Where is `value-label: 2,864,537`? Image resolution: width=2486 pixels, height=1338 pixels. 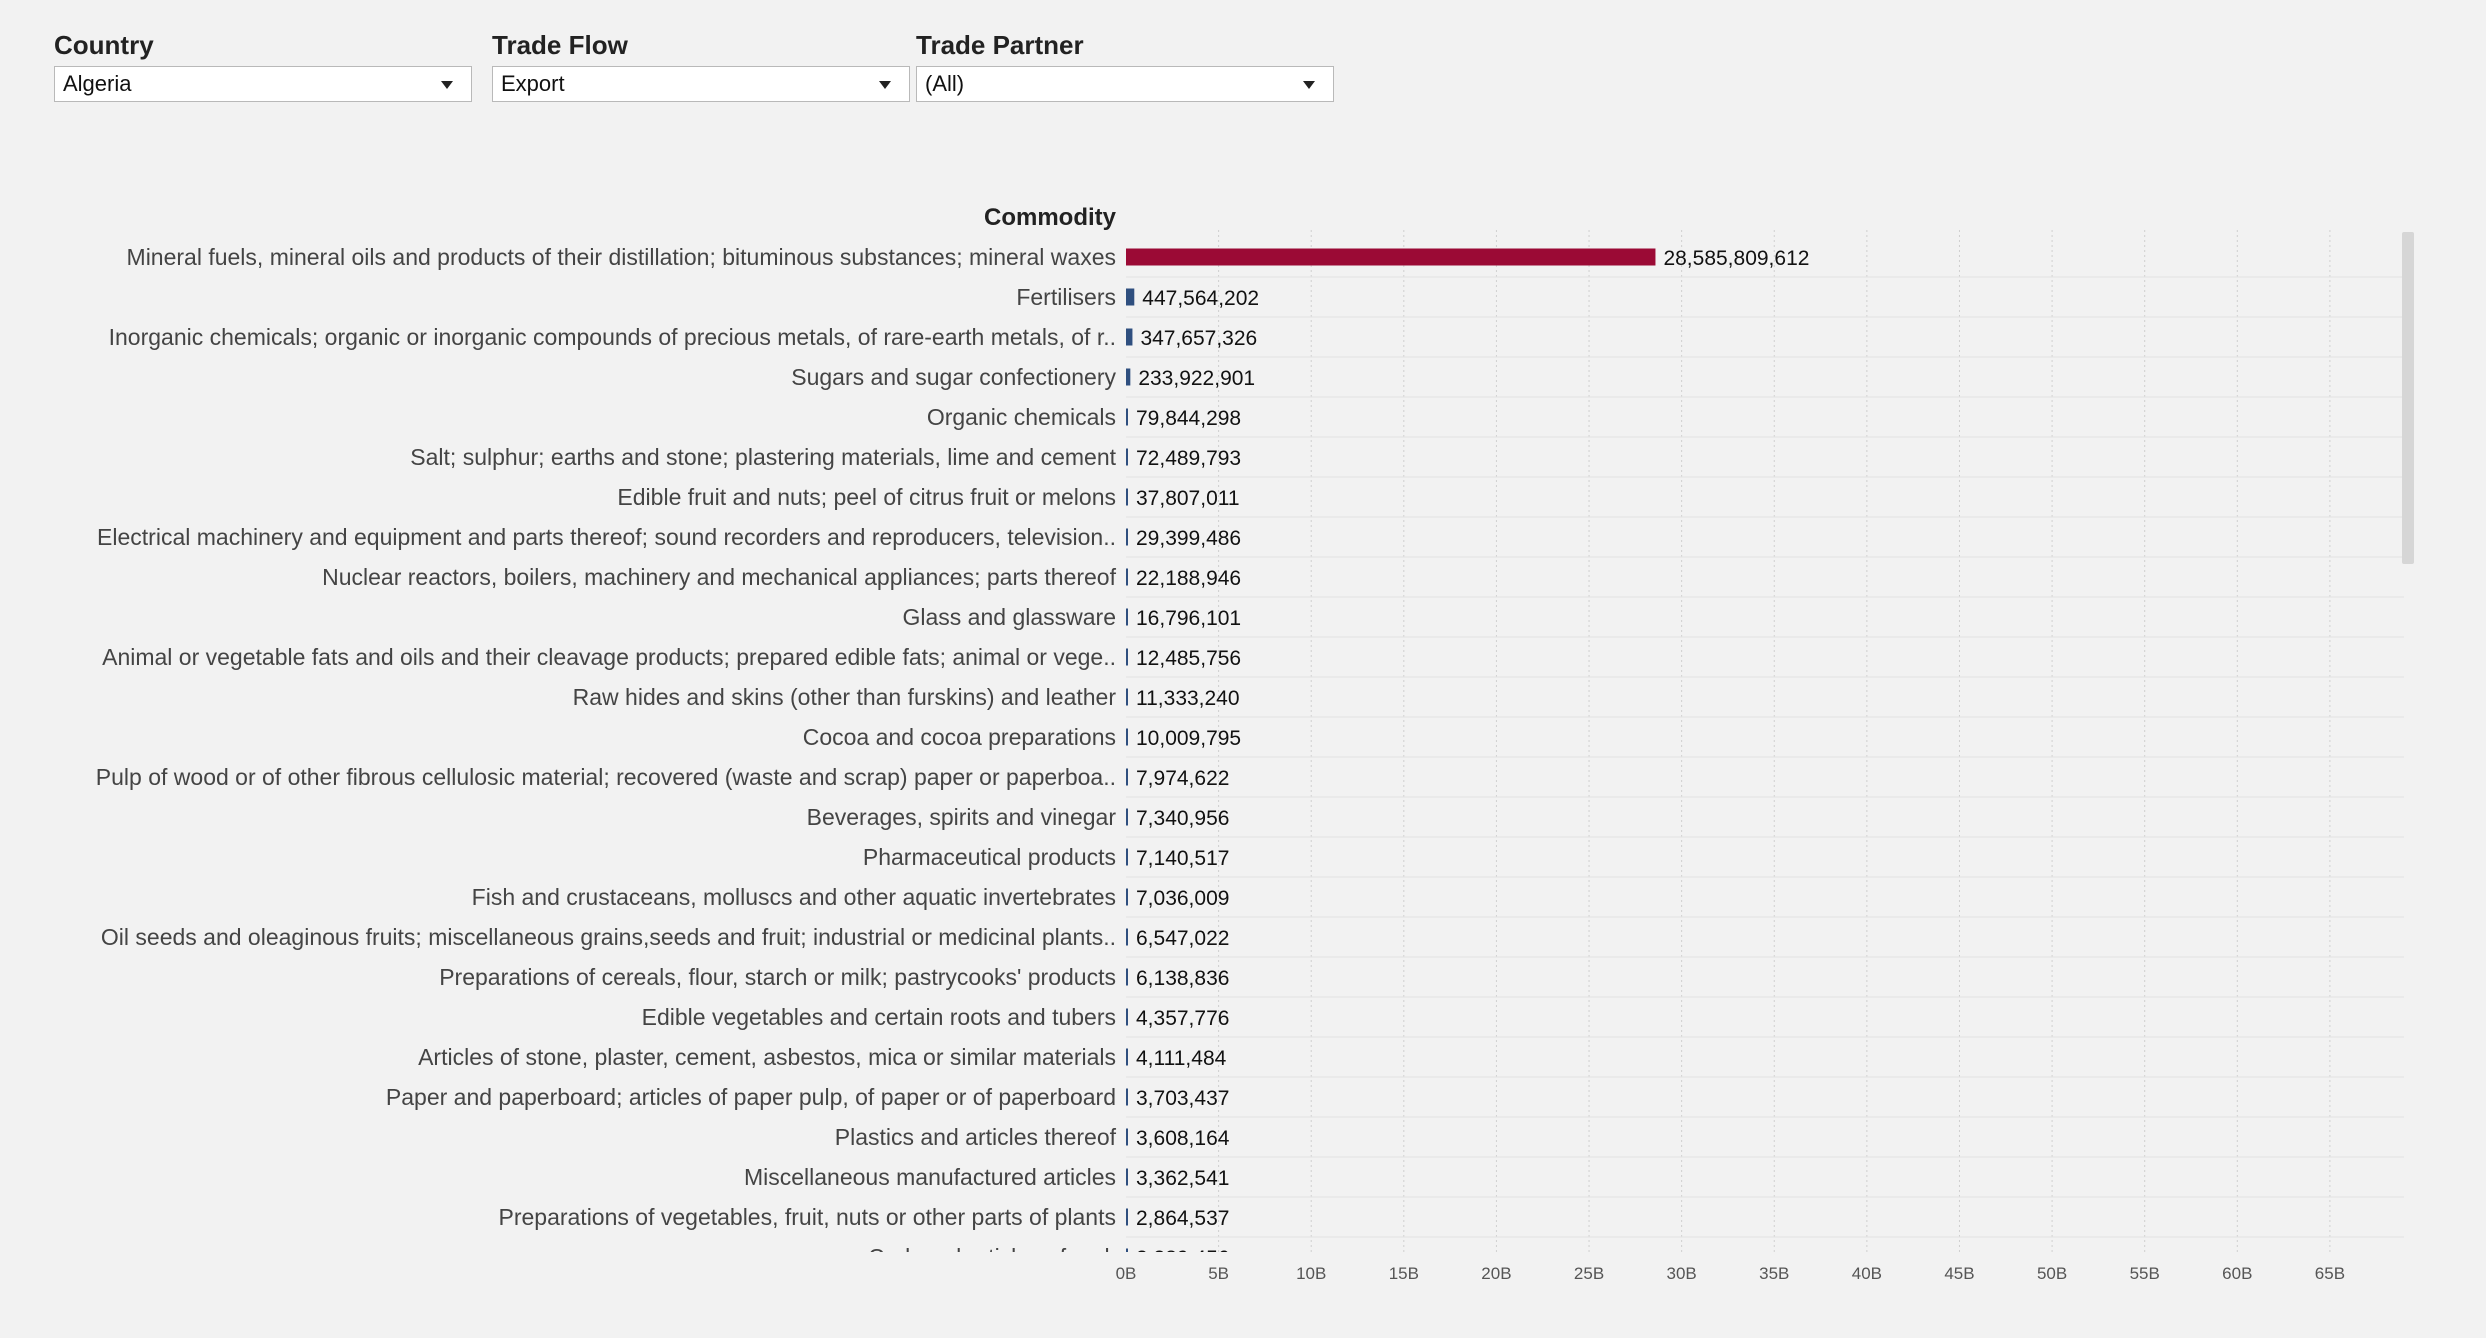 value-label: 2,864,537 is located at coordinates (1182, 1218).